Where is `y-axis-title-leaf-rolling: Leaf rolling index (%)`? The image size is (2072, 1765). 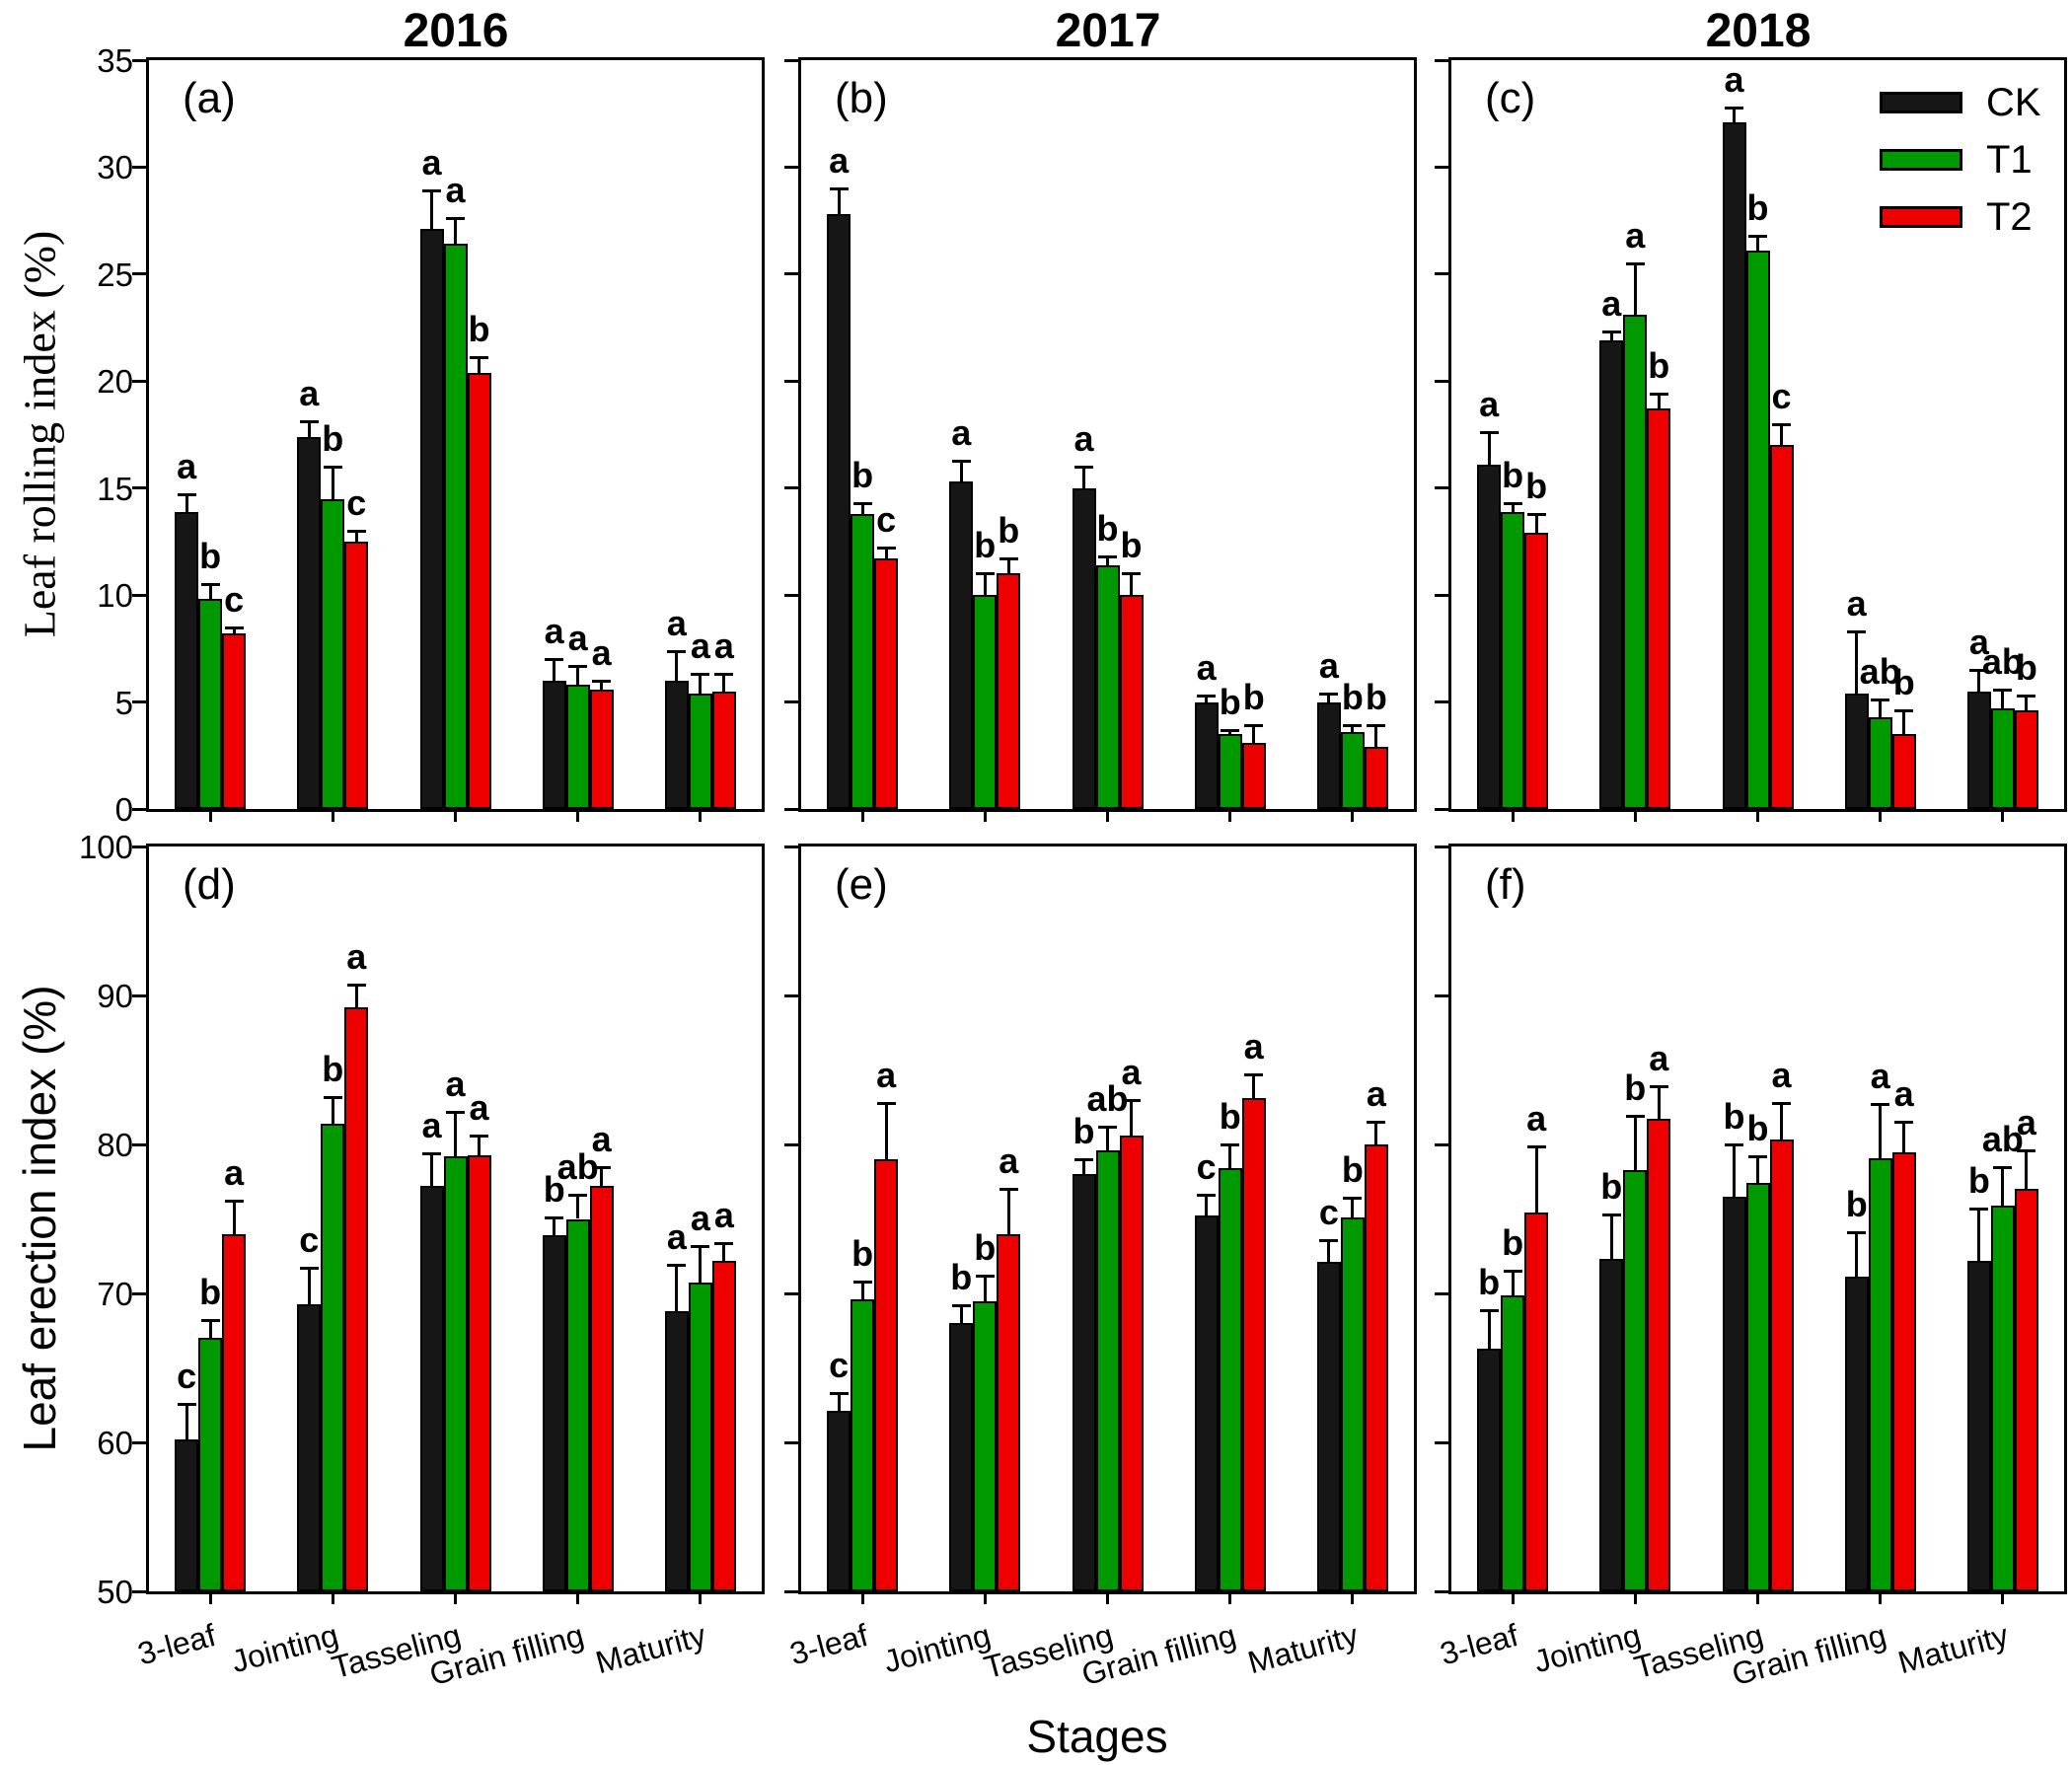
y-axis-title-leaf-rolling: Leaf rolling index (%) is located at coordinates (40, 434).